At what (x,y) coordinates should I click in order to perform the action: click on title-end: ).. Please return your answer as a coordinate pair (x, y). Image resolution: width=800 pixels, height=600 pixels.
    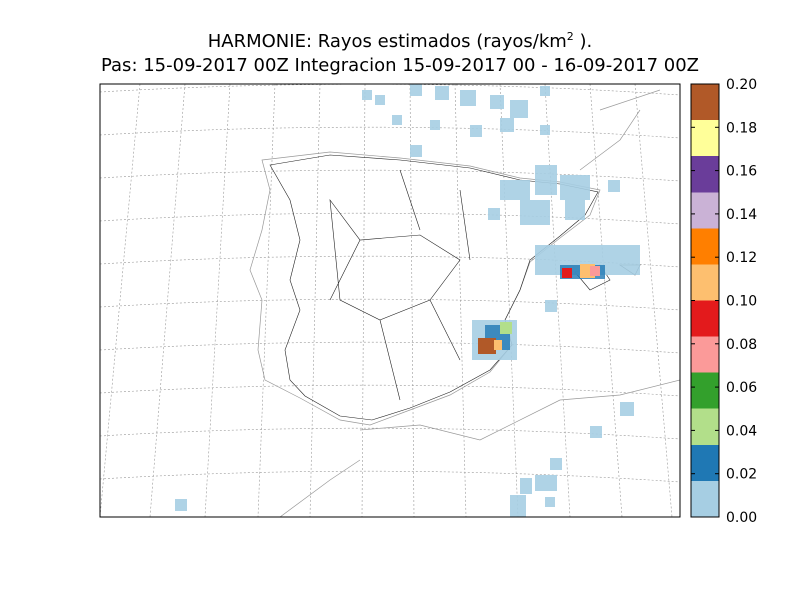
    Looking at the image, I should click on (583, 41).